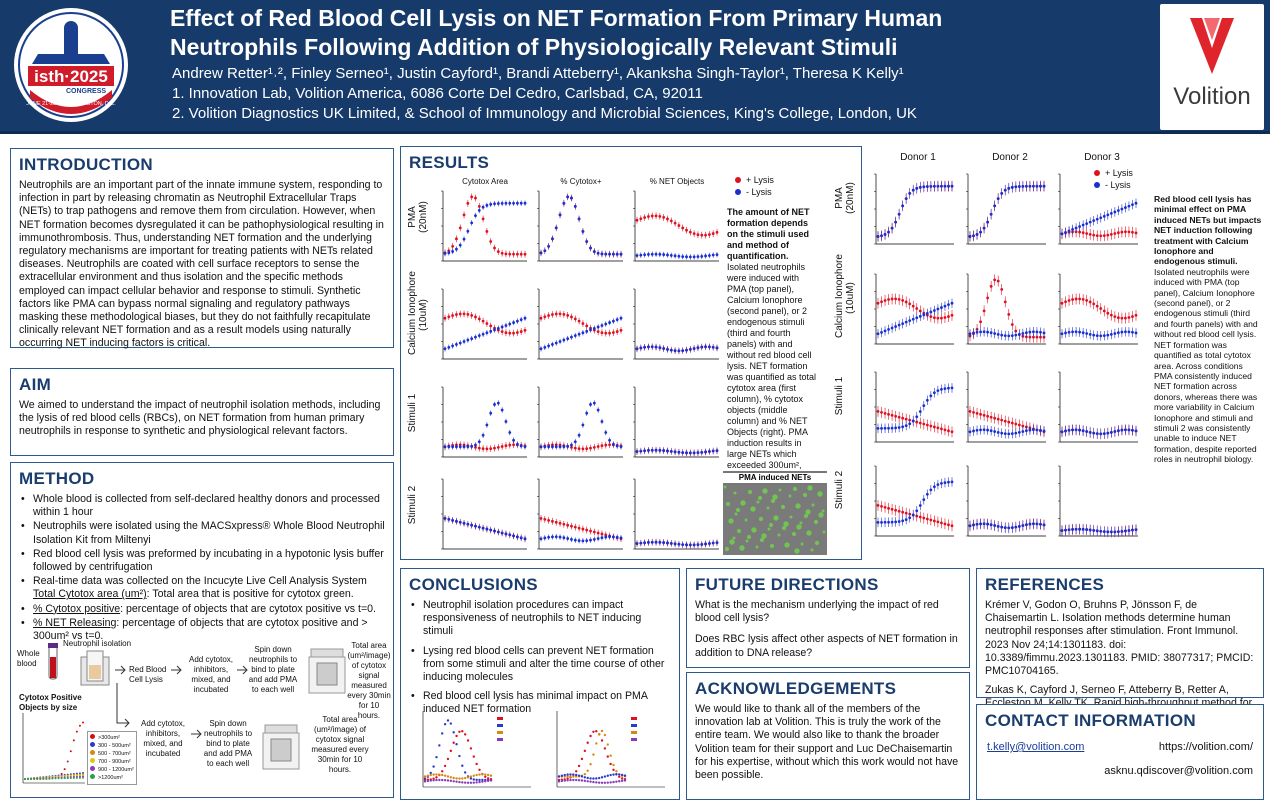  Describe the element at coordinates (28, 658) in the screenshot. I see `flow-whole-blood-label: Whole blood` at that location.